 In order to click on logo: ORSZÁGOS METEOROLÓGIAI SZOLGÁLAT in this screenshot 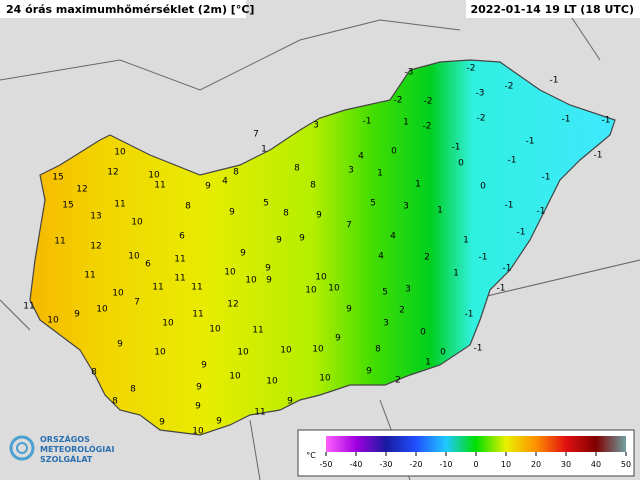, I will do `click(61, 448)`.